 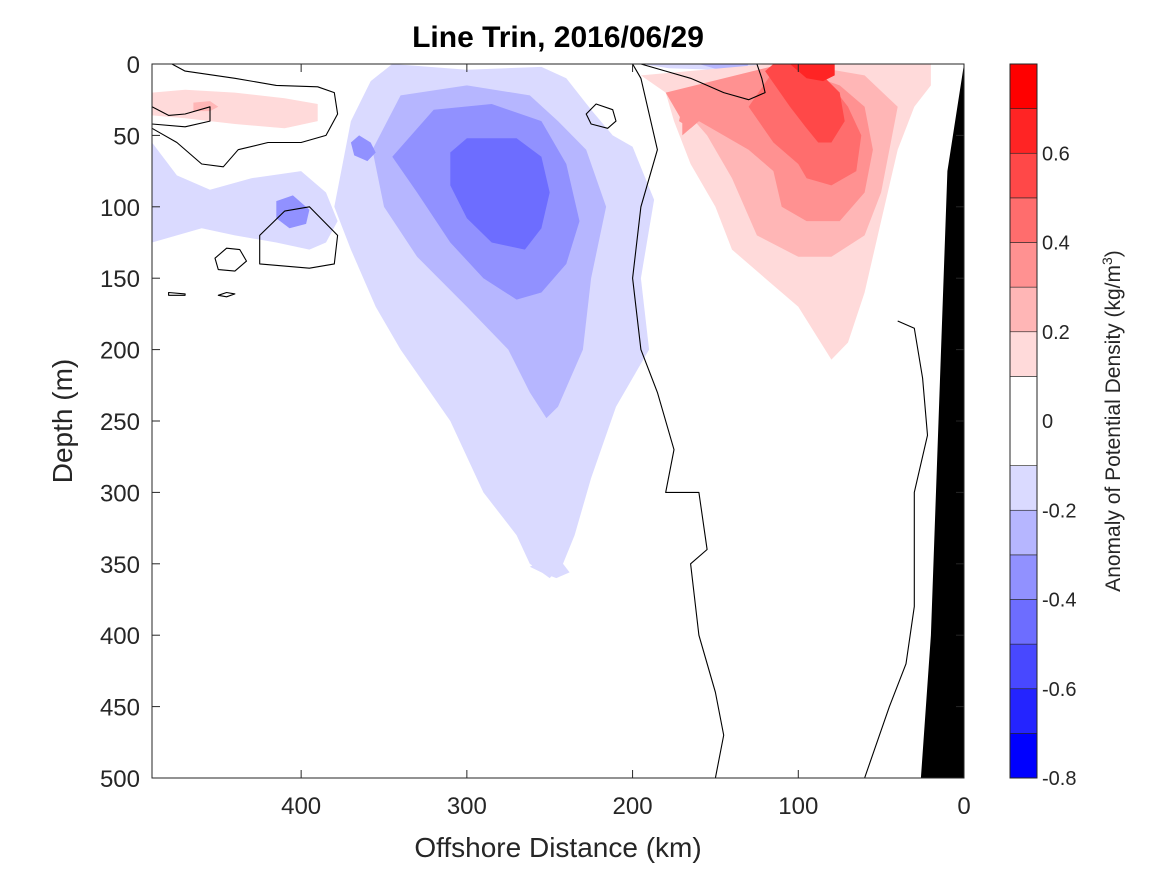 I want to click on colorbar-frame, so click(x=1023, y=421).